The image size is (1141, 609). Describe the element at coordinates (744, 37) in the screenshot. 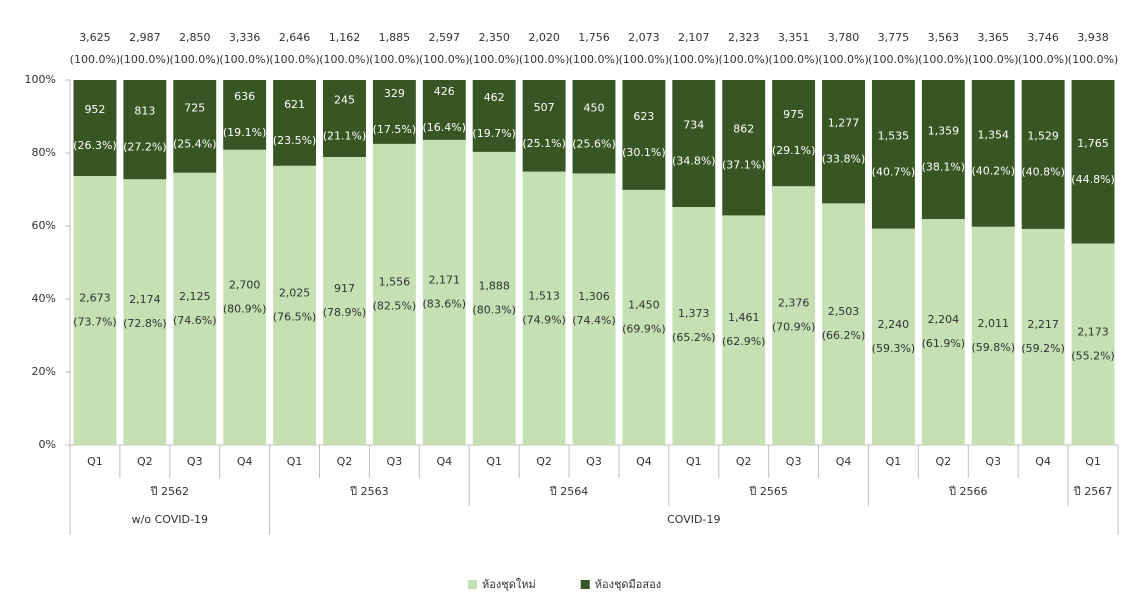

I see `total-label: 2,323` at that location.